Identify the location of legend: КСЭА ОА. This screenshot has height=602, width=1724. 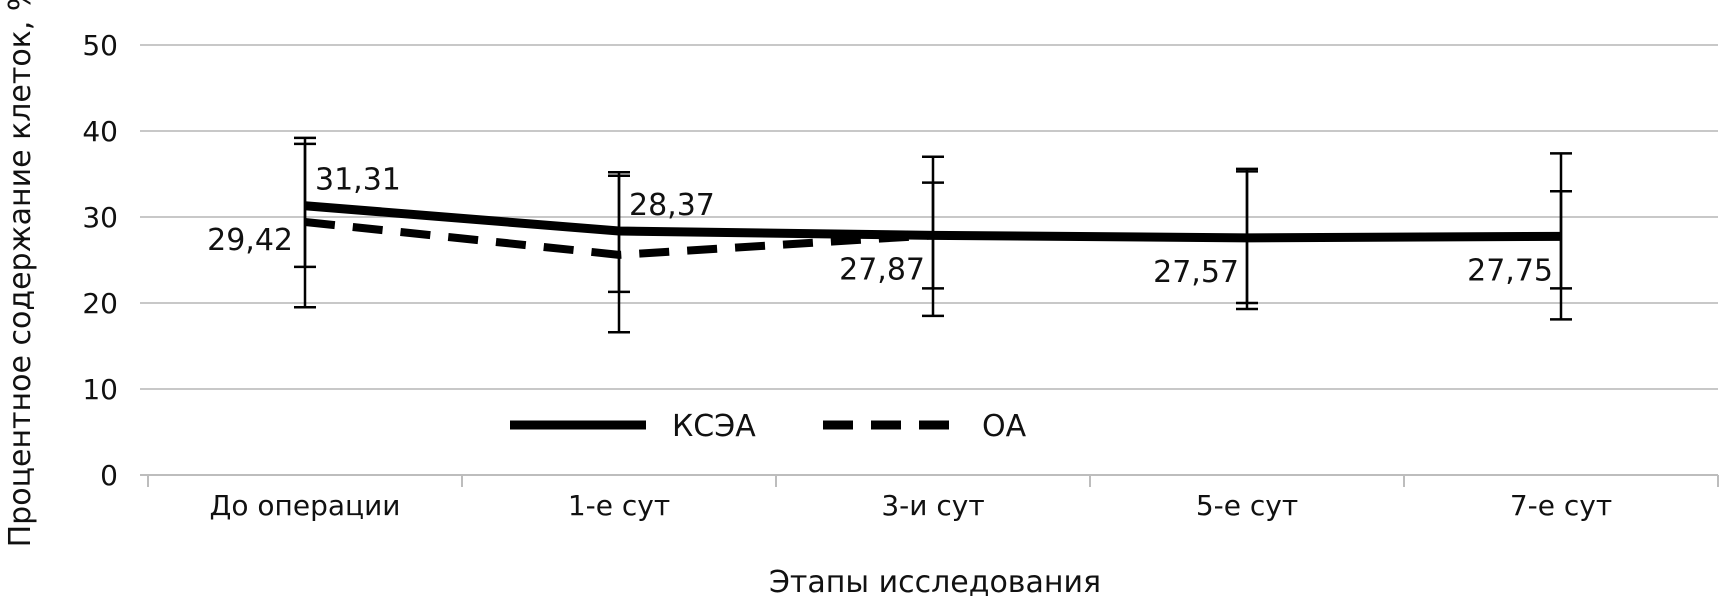
(768, 426).